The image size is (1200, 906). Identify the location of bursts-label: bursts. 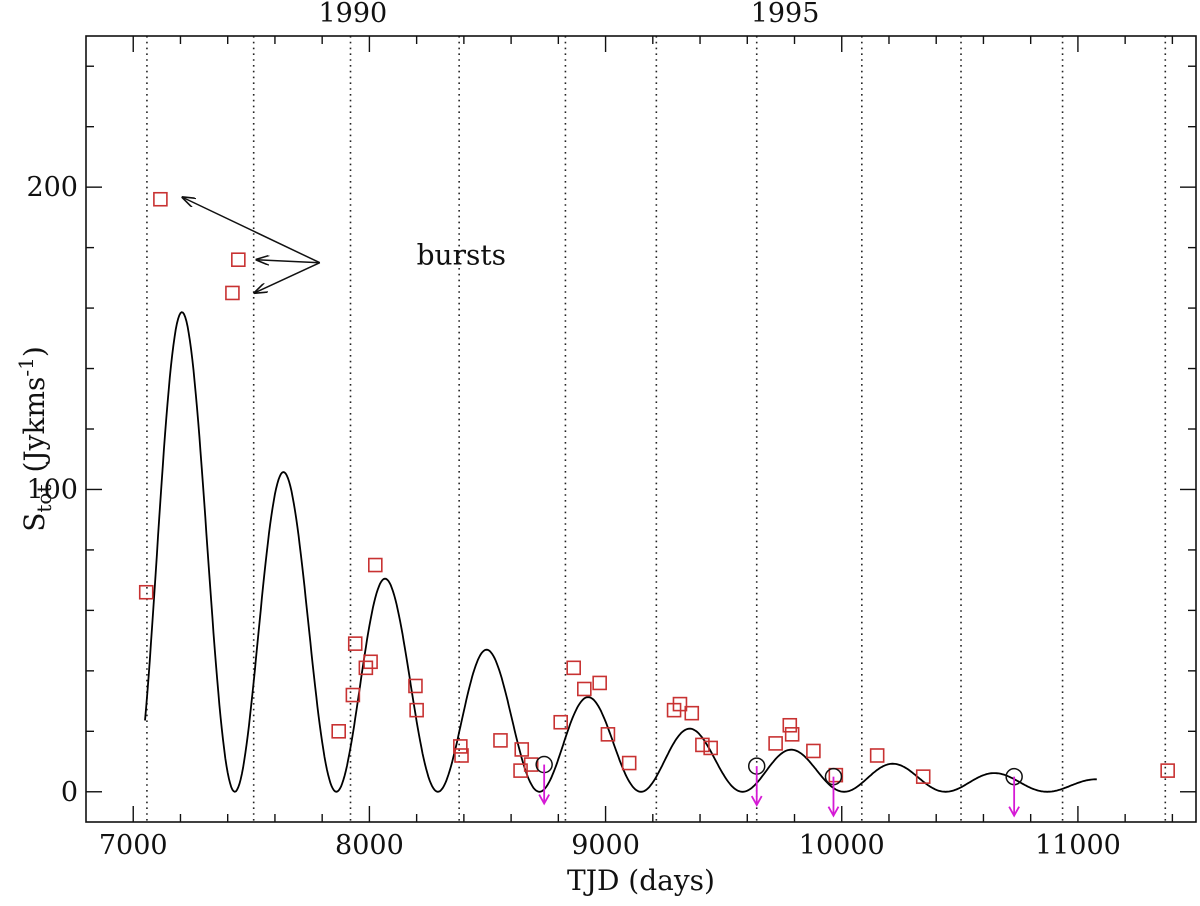
(461, 255).